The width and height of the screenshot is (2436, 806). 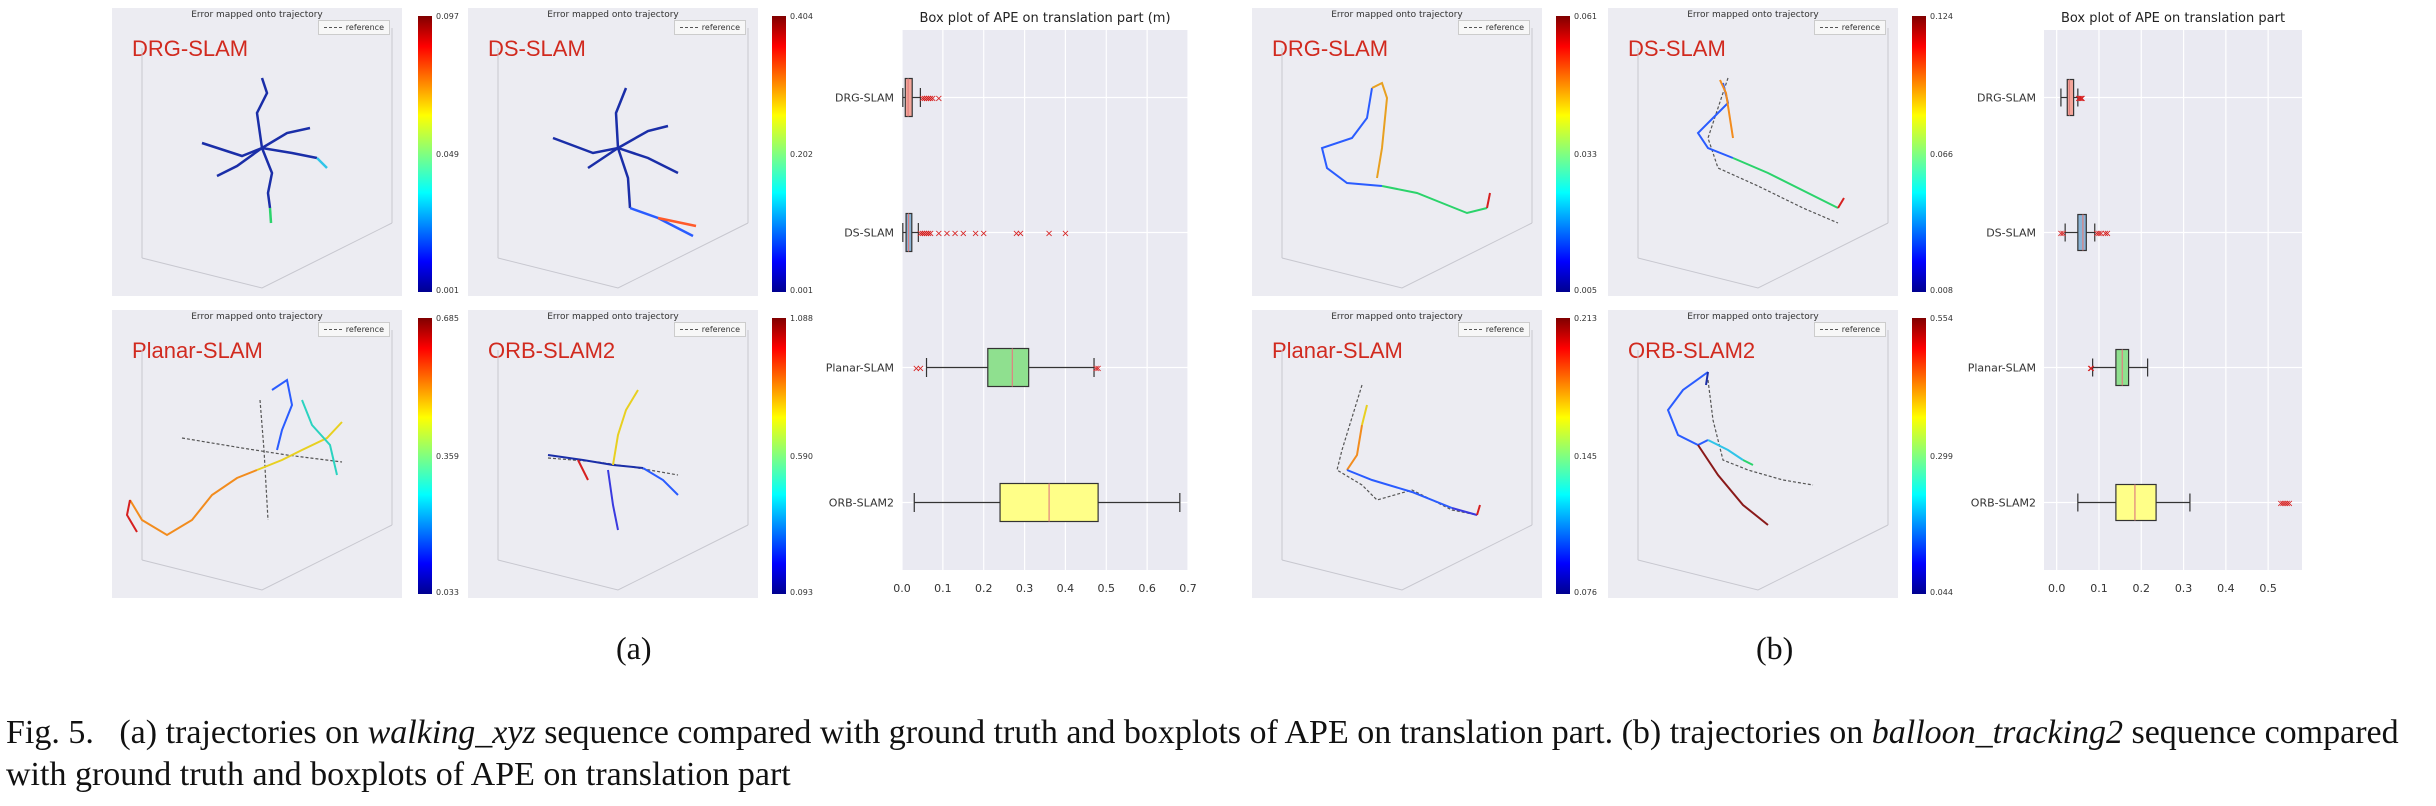 What do you see at coordinates (801, 154) in the screenshot?
I see `colorbar-mid: 0.202` at bounding box center [801, 154].